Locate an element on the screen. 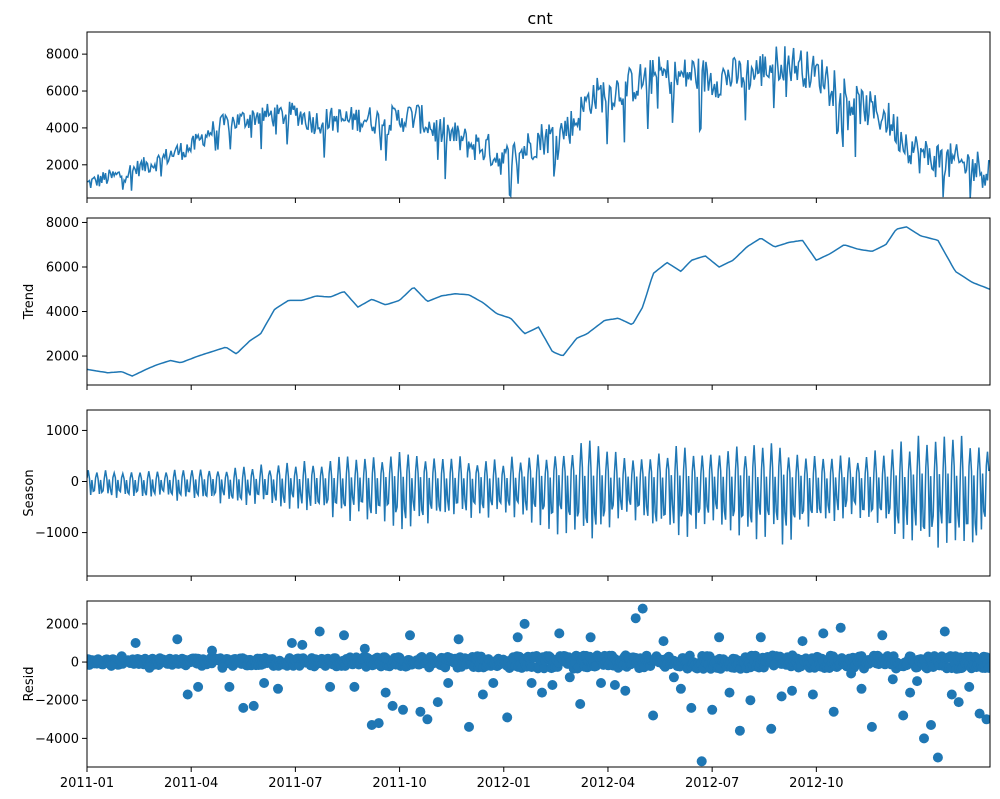 The height and width of the screenshot is (799, 1000). y-tick-label: −2000 is located at coordinates (57, 701).